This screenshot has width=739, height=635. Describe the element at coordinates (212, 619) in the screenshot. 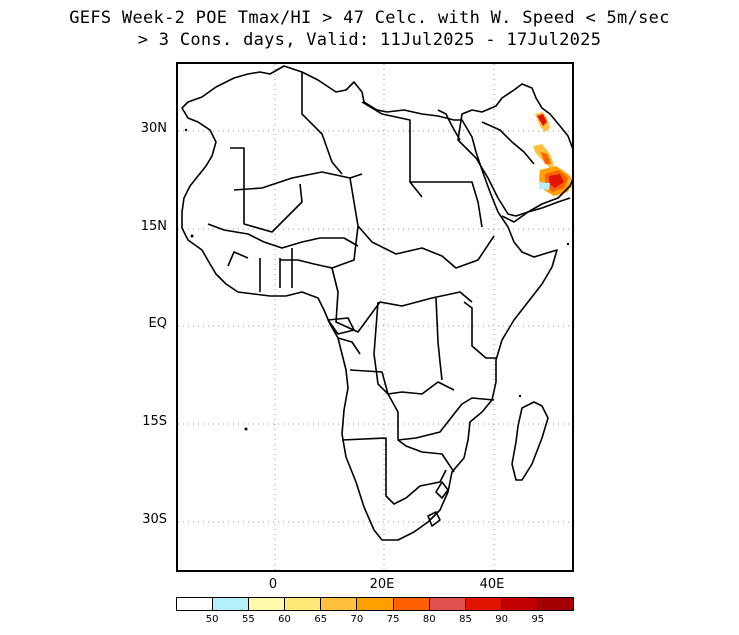

I see `color-scale-label: 50` at that location.